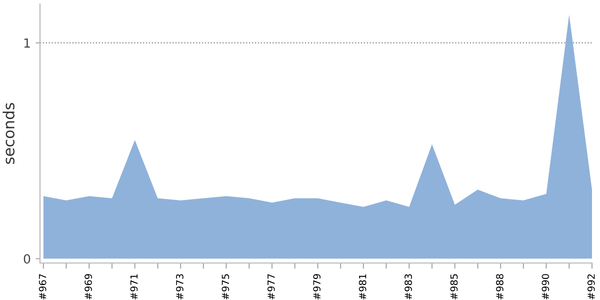  What do you see at coordinates (591, 287) in the screenshot?
I see `x-tick-label: #992` at bounding box center [591, 287].